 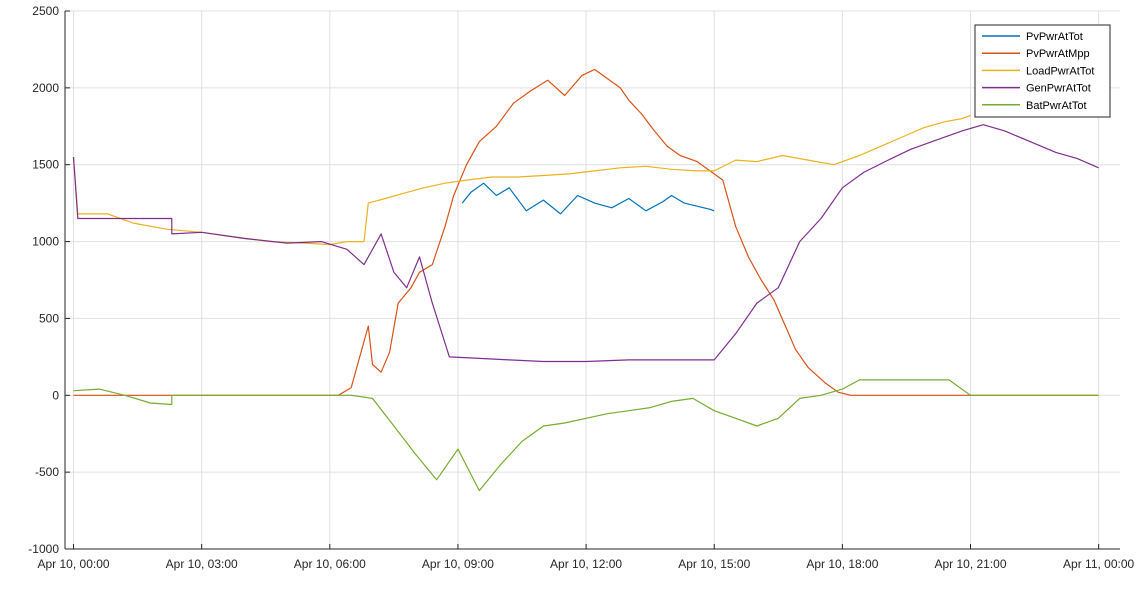 What do you see at coordinates (1054, 37) in the screenshot?
I see `legend-label: PvPwrAtTot` at bounding box center [1054, 37].